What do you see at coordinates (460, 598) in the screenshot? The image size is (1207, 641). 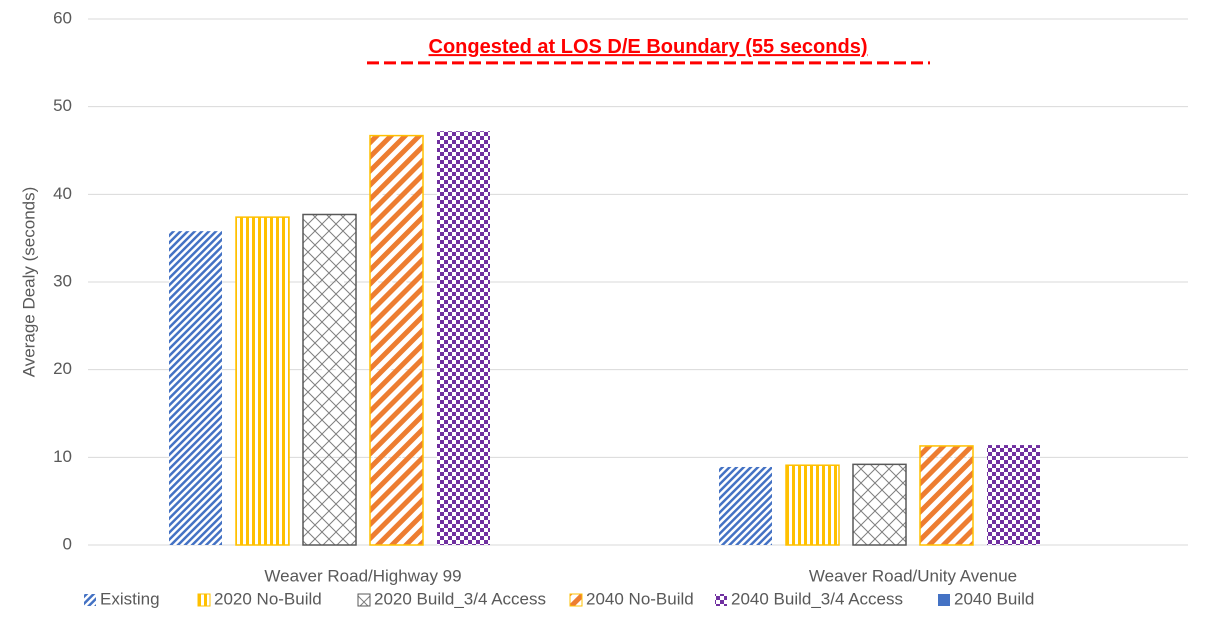 I see `legend-label: 2020 Build_3/4 Access` at bounding box center [460, 598].